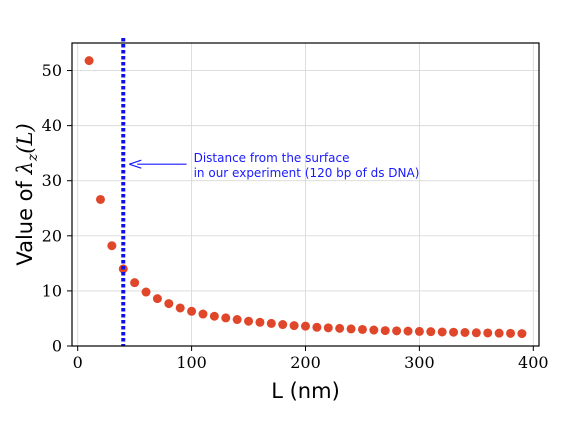  I want to click on y-axis-label-subscript: z, so click(33, 157).